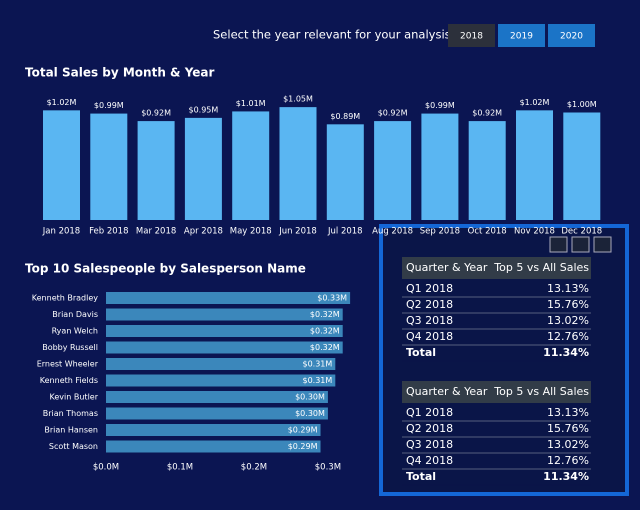 The image size is (640, 510). What do you see at coordinates (120, 73) in the screenshot?
I see `chart-title: Total Sales by Month & Year` at bounding box center [120, 73].